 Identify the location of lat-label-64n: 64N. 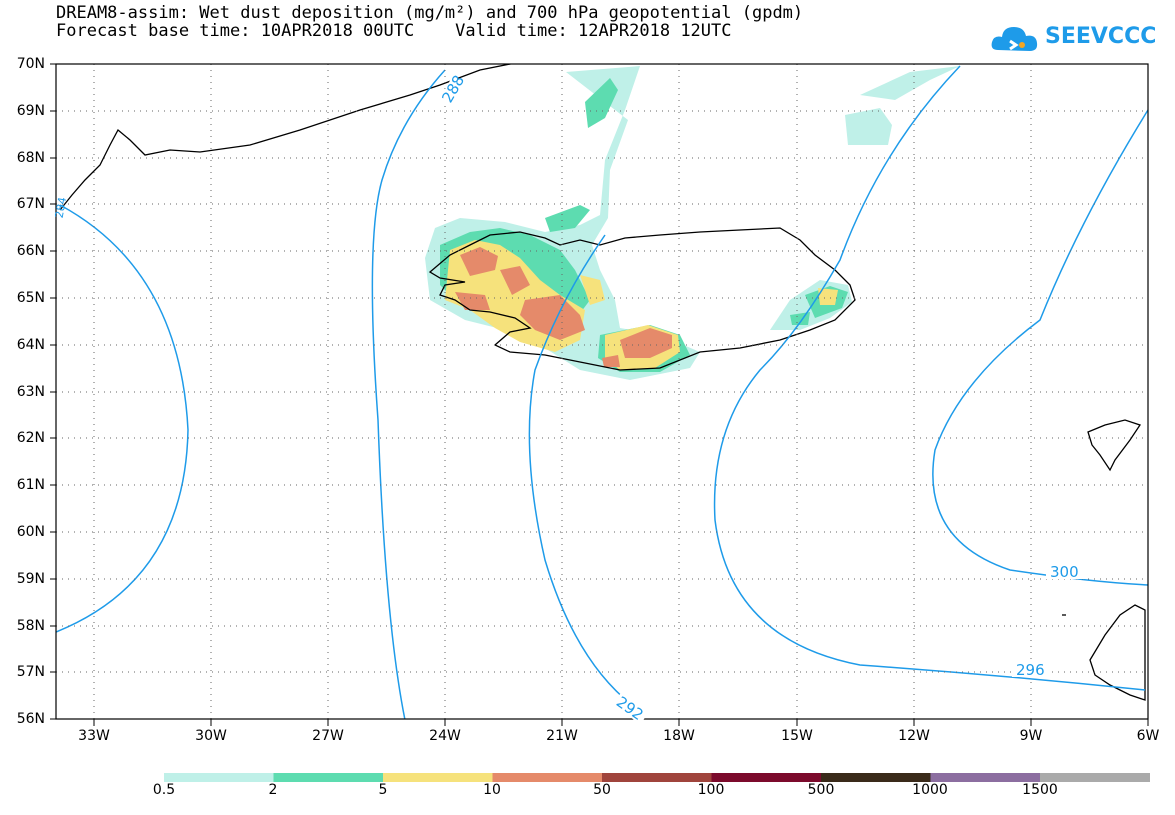
(30, 345).